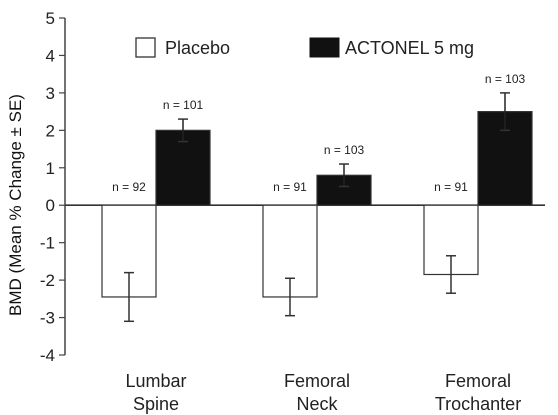 Image resolution: width=558 pixels, height=415 pixels. What do you see at coordinates (50, 168) in the screenshot?
I see `y-tick-label: 1` at bounding box center [50, 168].